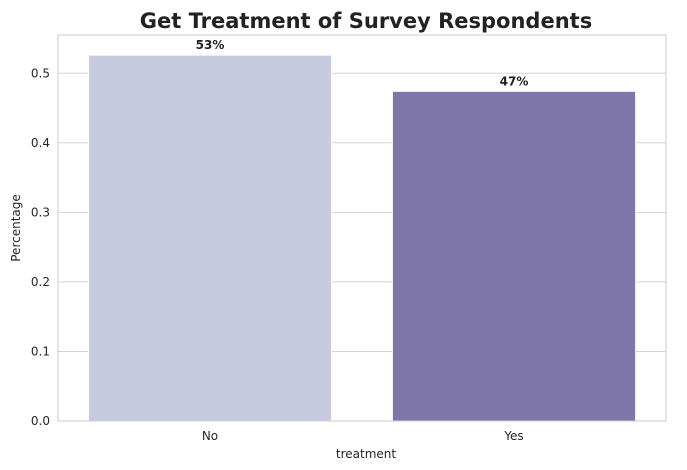 This screenshot has width=687, height=470. Describe the element at coordinates (210, 45) in the screenshot. I see `data-label: 53%` at that location.